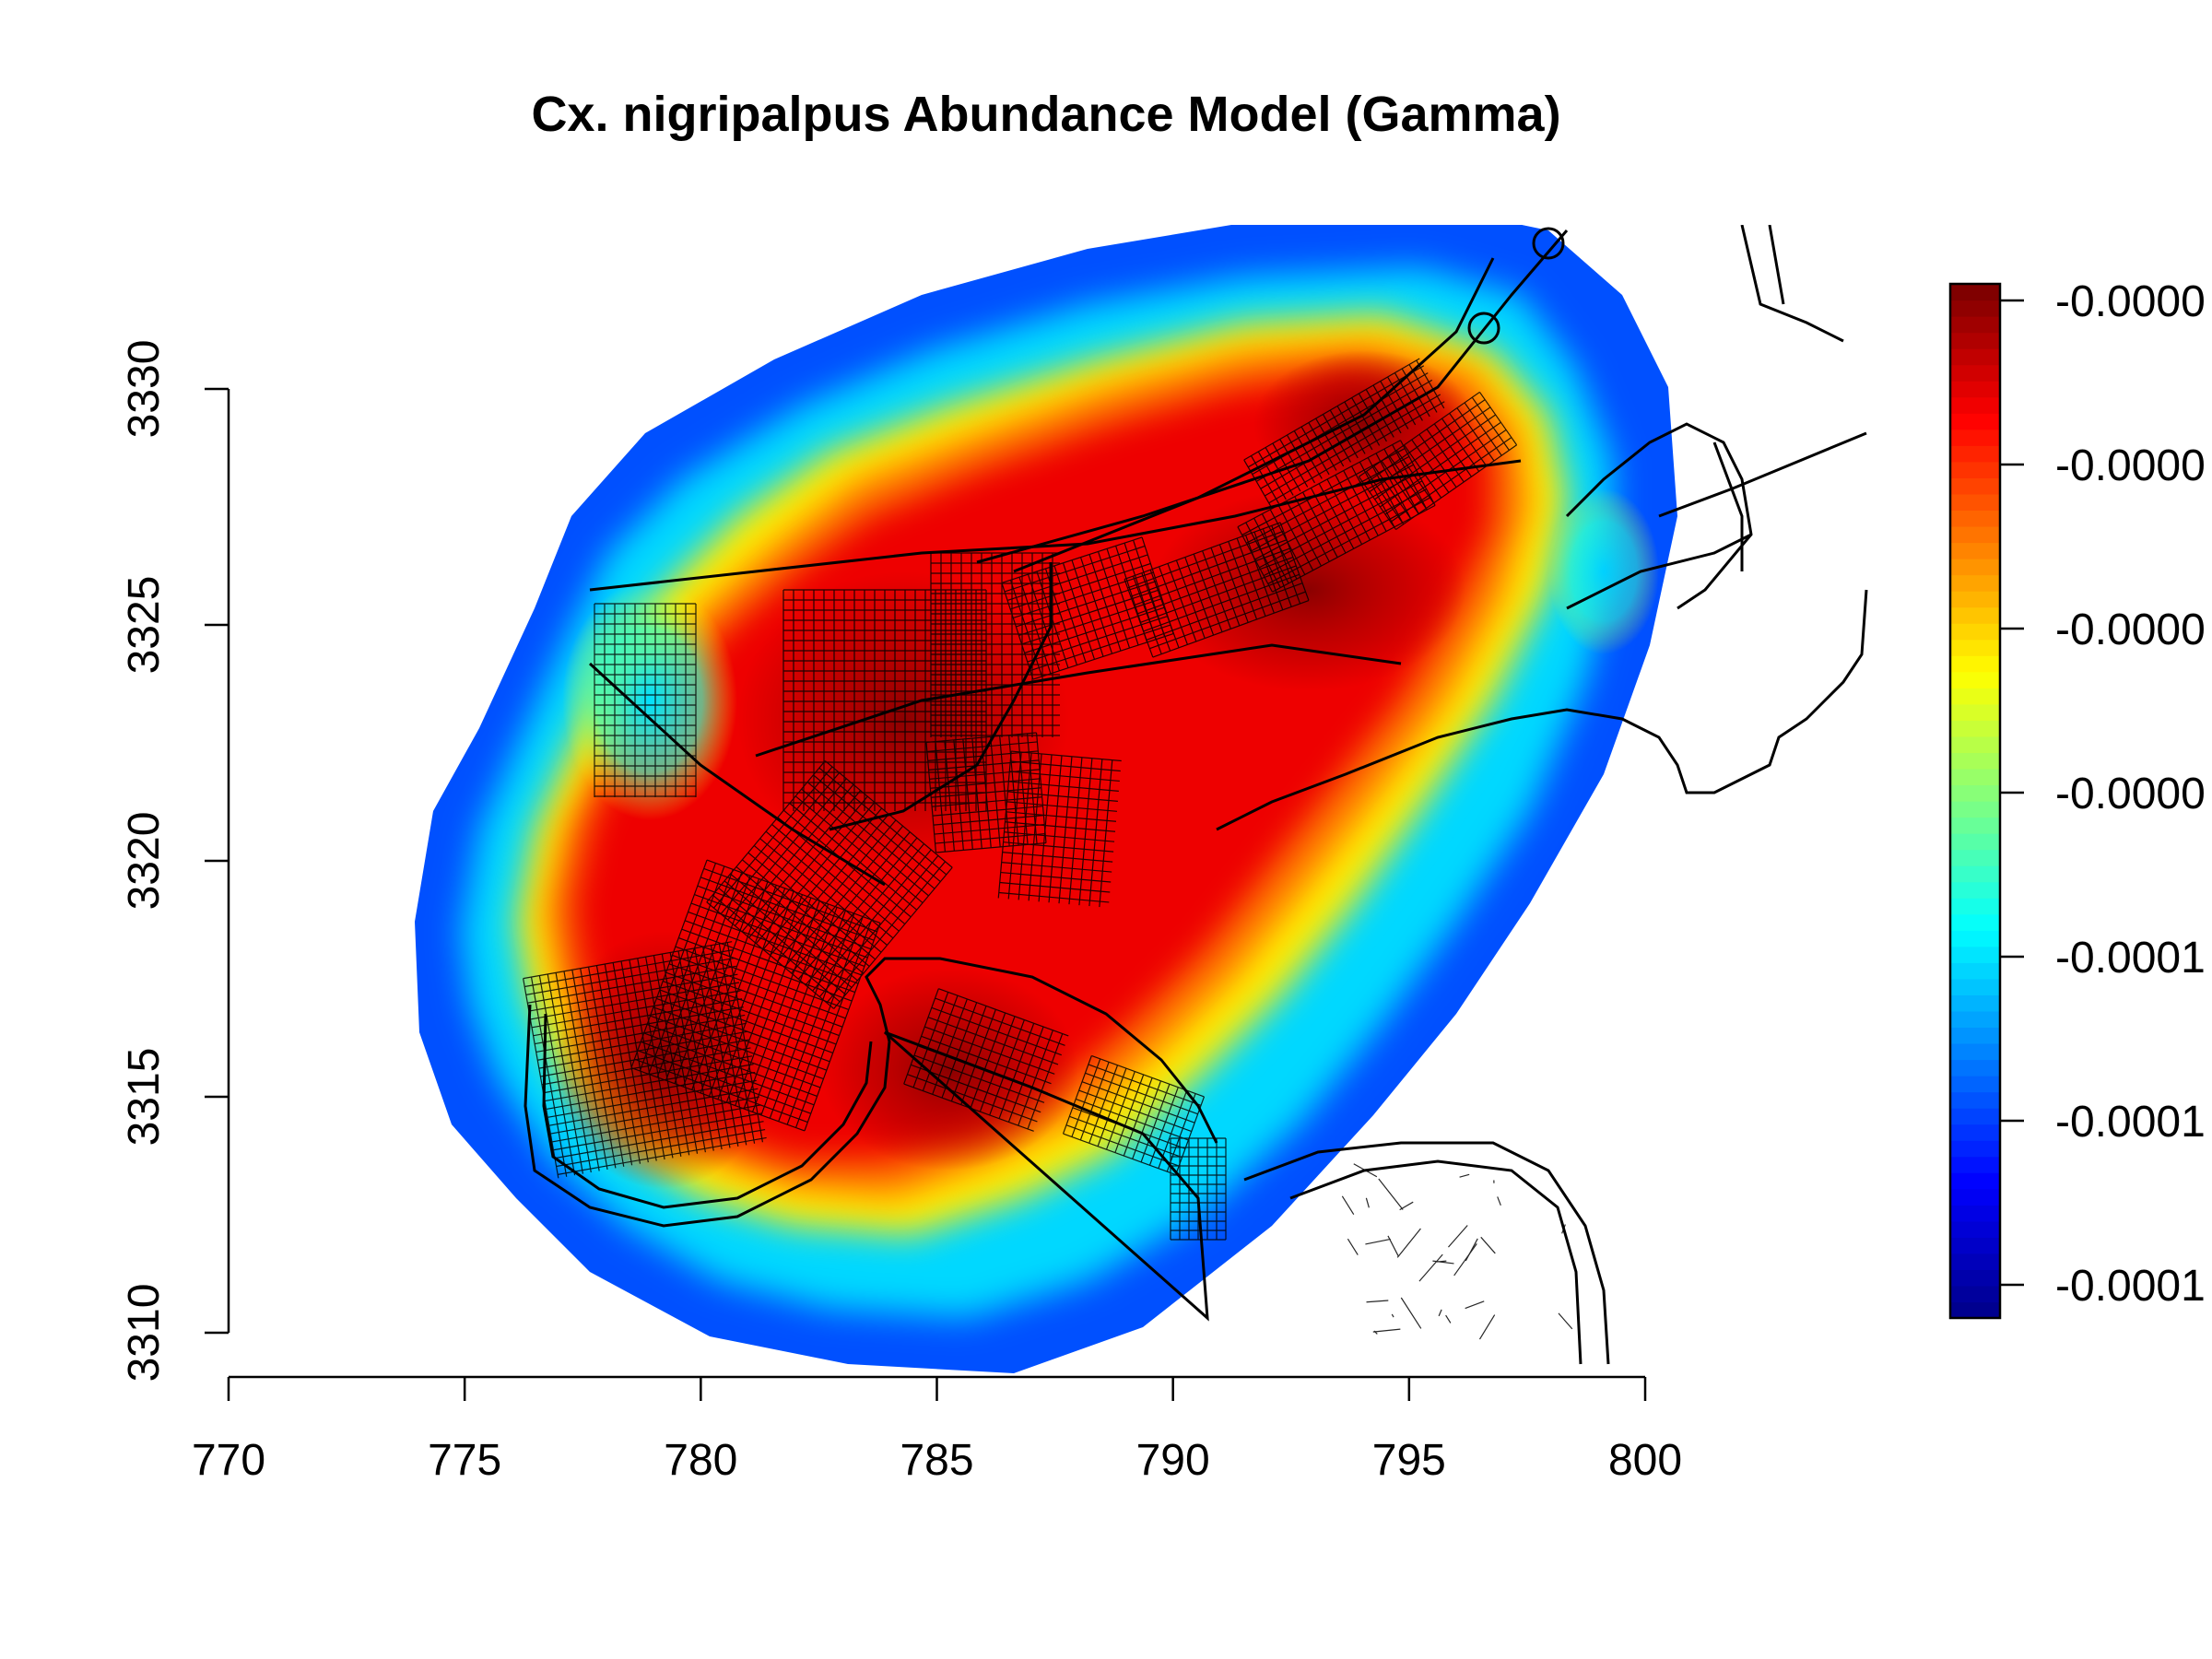 This screenshot has height=1659, width=2212. Describe the element at coordinates (228, 1460) in the screenshot. I see `x-tick-label: 770` at that location.